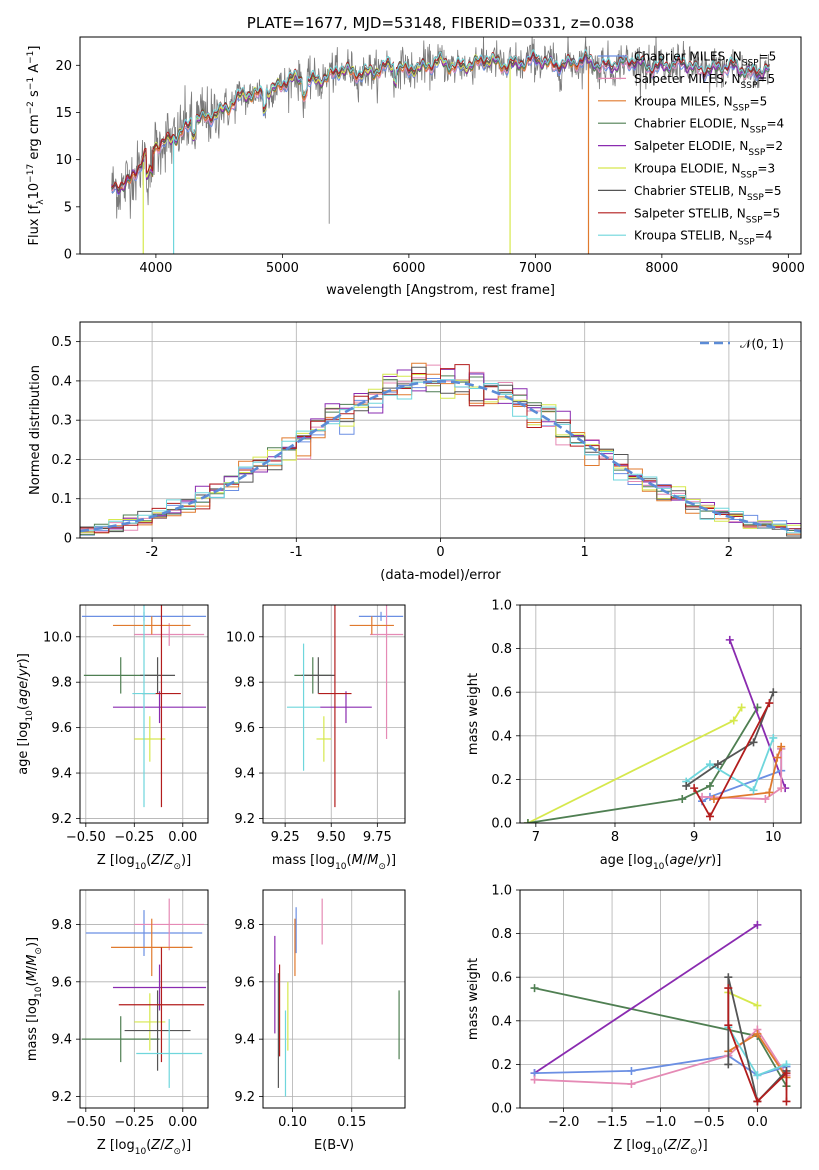 The image size is (819, 1170). What do you see at coordinates (182, 1122) in the screenshot?
I see `x-tick-label: 0.00` at bounding box center [182, 1122].